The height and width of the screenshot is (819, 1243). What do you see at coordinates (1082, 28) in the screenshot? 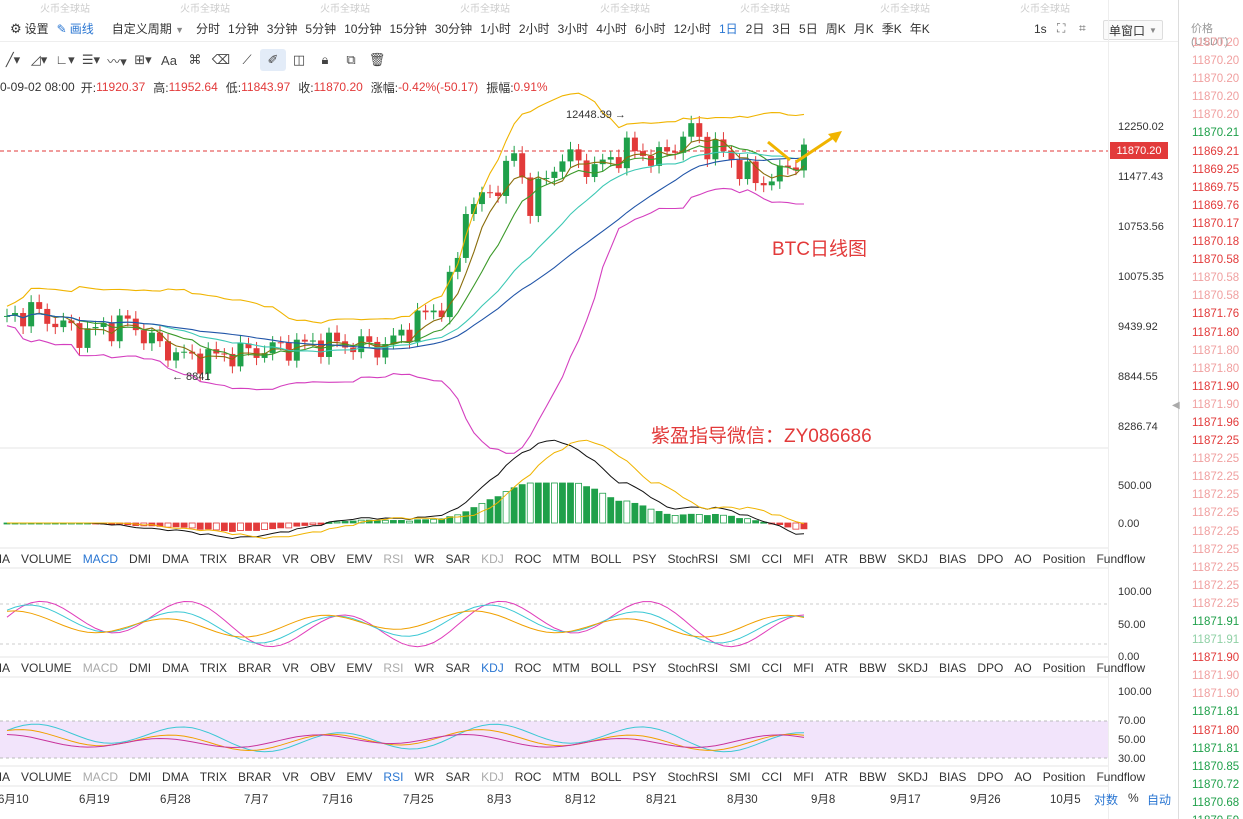
I see `screenshot-icon: ⌗` at bounding box center [1082, 28].